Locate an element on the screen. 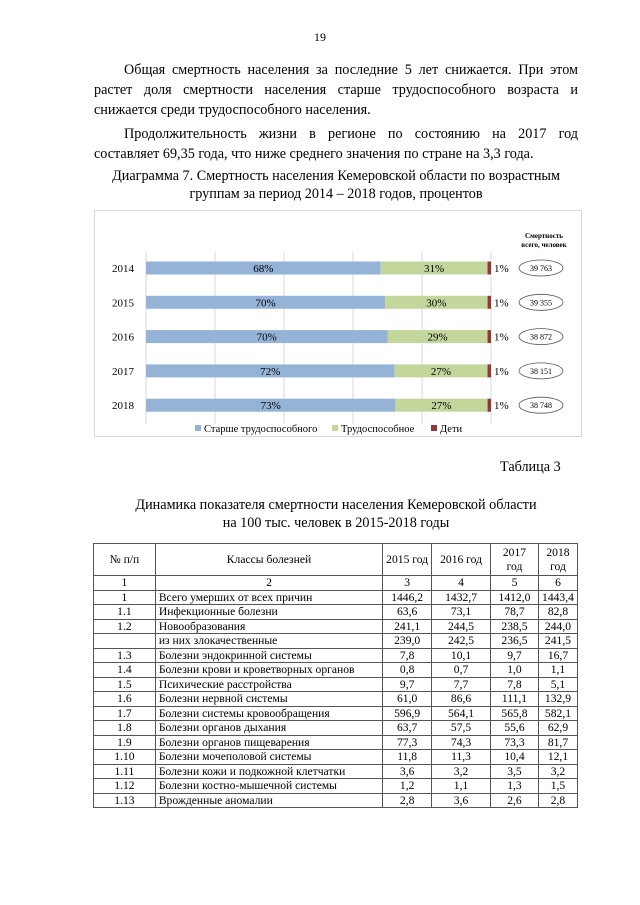 This screenshot has width=640, height=905. value-cell: 73,3 is located at coordinates (514, 742).